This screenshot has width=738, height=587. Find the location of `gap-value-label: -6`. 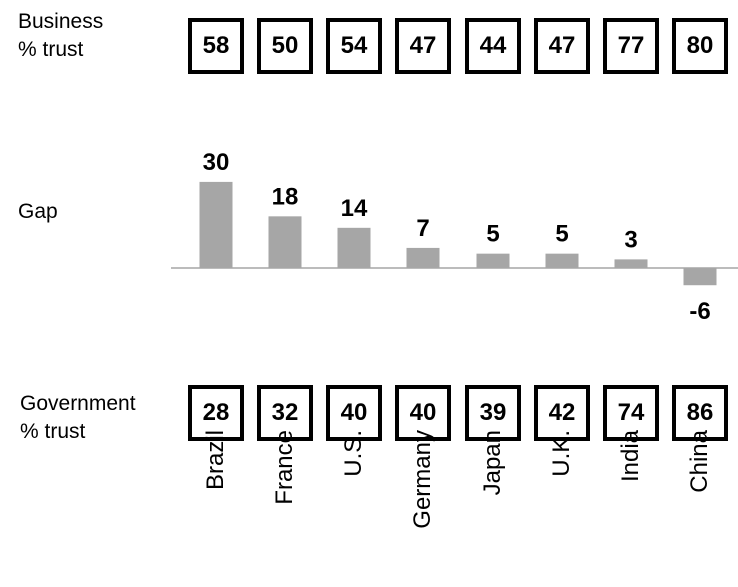

gap-value-label: -6 is located at coordinates (699, 311).